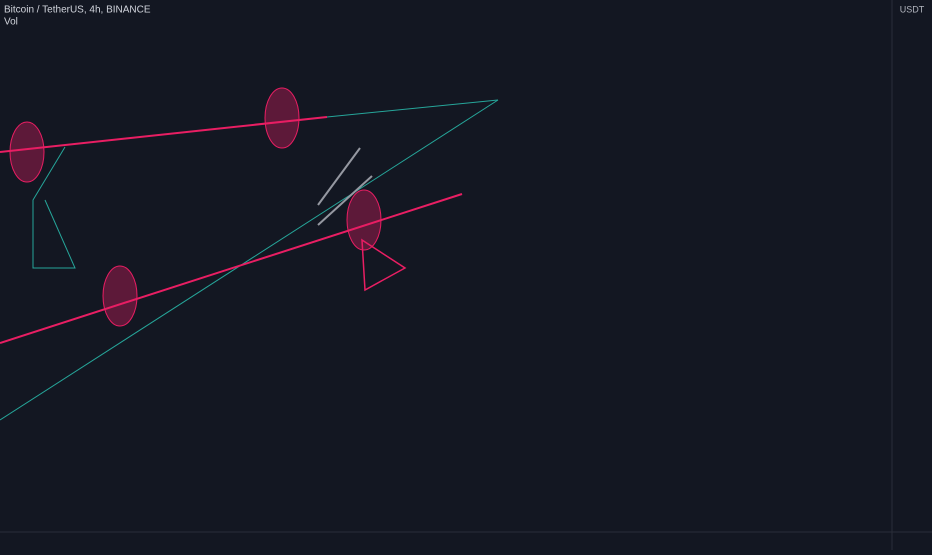 This screenshot has width=932, height=555. Describe the element at coordinates (11, 22) in the screenshot. I see `volume-label: Vol` at that location.